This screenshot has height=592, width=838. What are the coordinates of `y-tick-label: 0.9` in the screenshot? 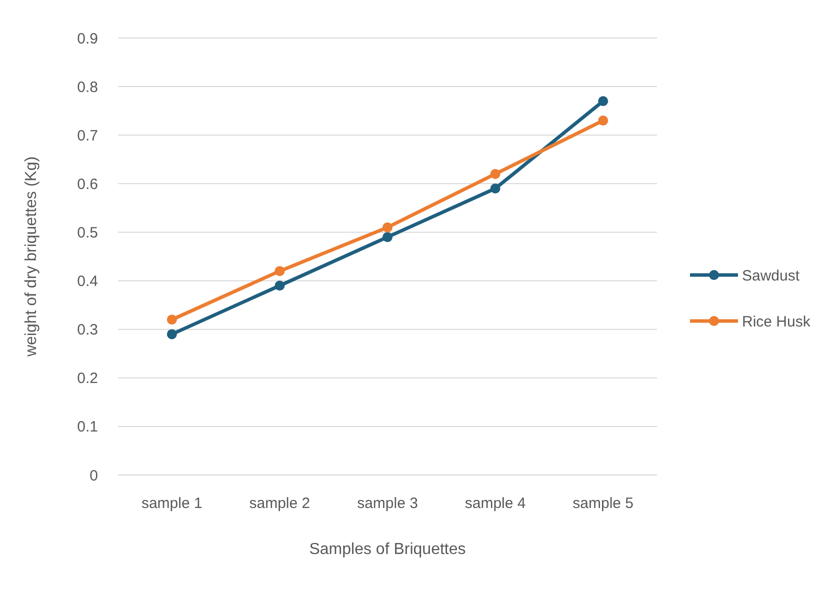 It's located at (87, 39).